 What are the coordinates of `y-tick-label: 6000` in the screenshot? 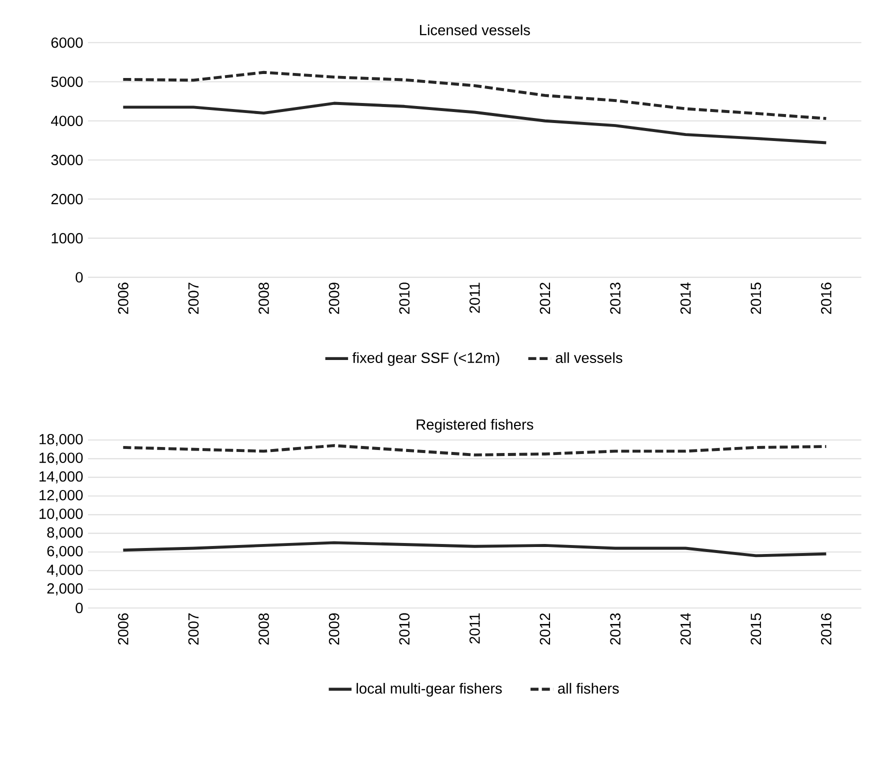 It's located at (67, 42).